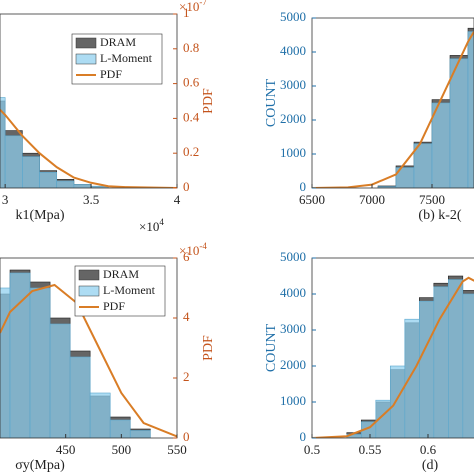 Image resolution: width=474 pixels, height=474 pixels. I want to click on x-tick-label: 550, so click(177, 449).